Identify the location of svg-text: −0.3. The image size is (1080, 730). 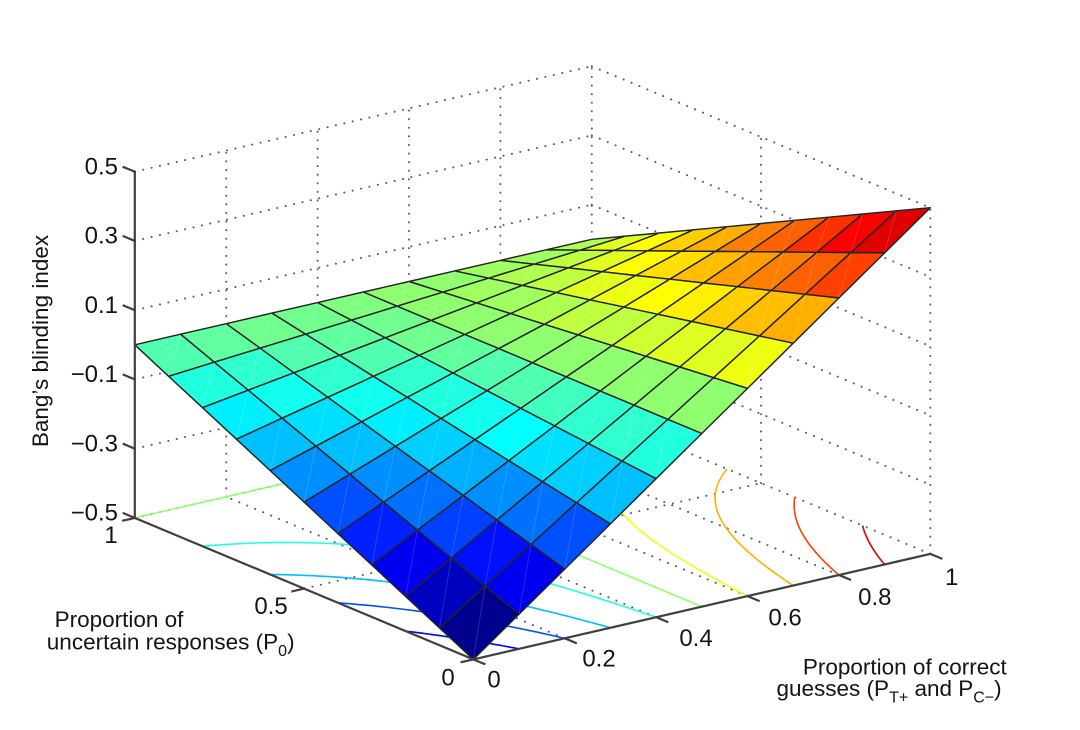
(94, 443).